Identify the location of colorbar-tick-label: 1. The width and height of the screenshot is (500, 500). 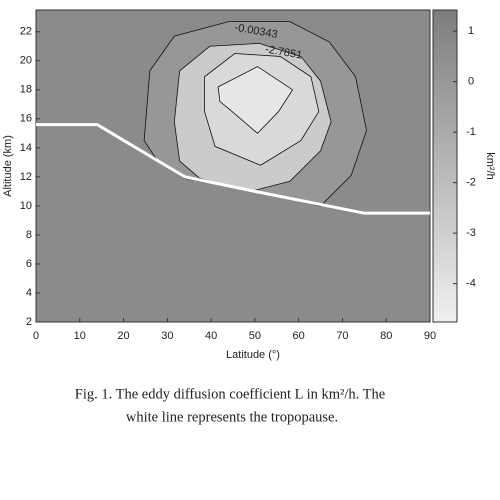
(471, 31).